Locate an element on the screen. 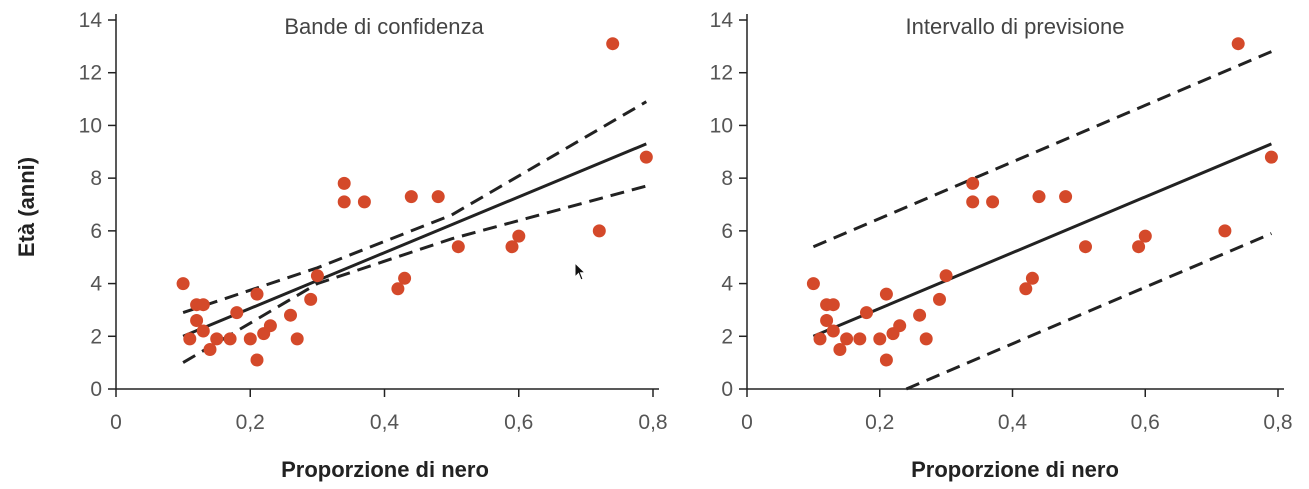 This screenshot has height=489, width=1309. y-axis-title: Età (anni) is located at coordinates (26, 207).